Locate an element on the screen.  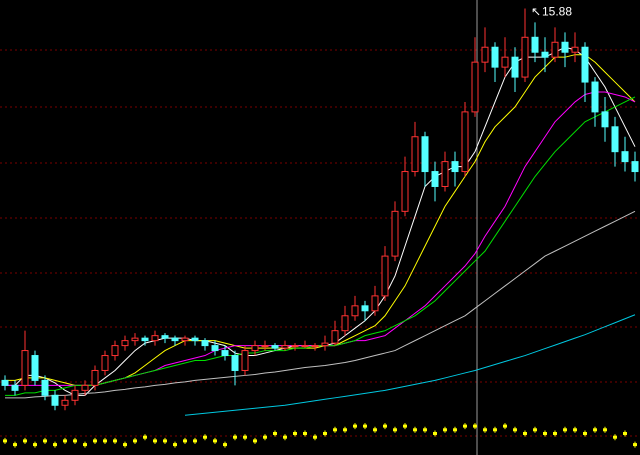
high-arrow: ↖ is located at coordinates (536, 12).